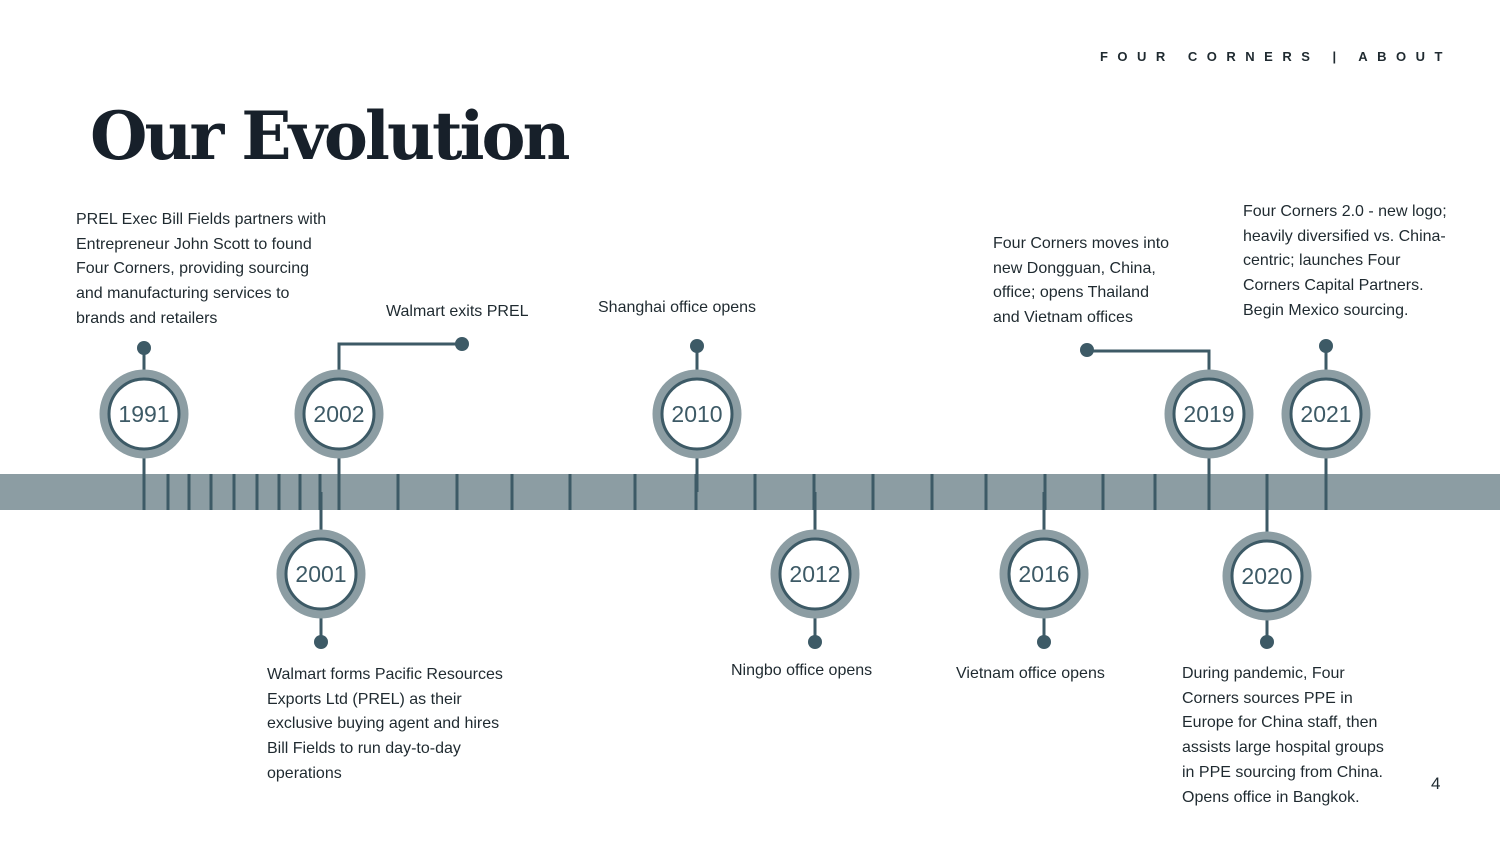 This screenshot has height=844, width=1500. Describe the element at coordinates (330, 136) in the screenshot. I see `page-title: Our Evolution` at that location.